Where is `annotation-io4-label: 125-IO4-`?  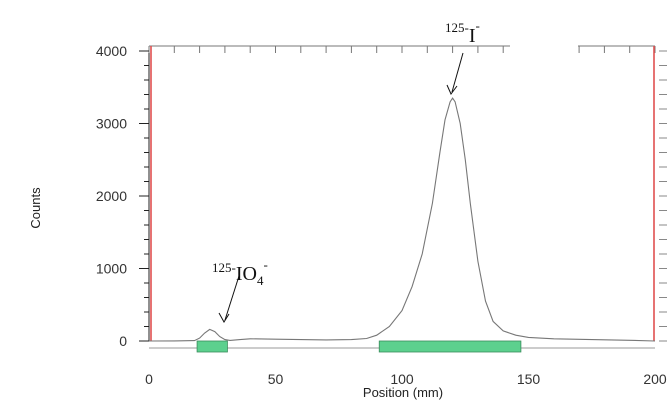 annotation-io4-label: 125-IO4- is located at coordinates (240, 272).